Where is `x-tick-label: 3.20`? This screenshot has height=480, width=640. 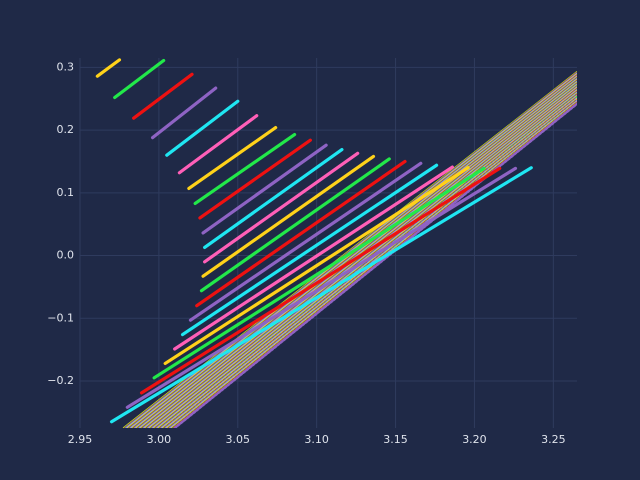 x-tick-label: 3.20 is located at coordinates (474, 439).